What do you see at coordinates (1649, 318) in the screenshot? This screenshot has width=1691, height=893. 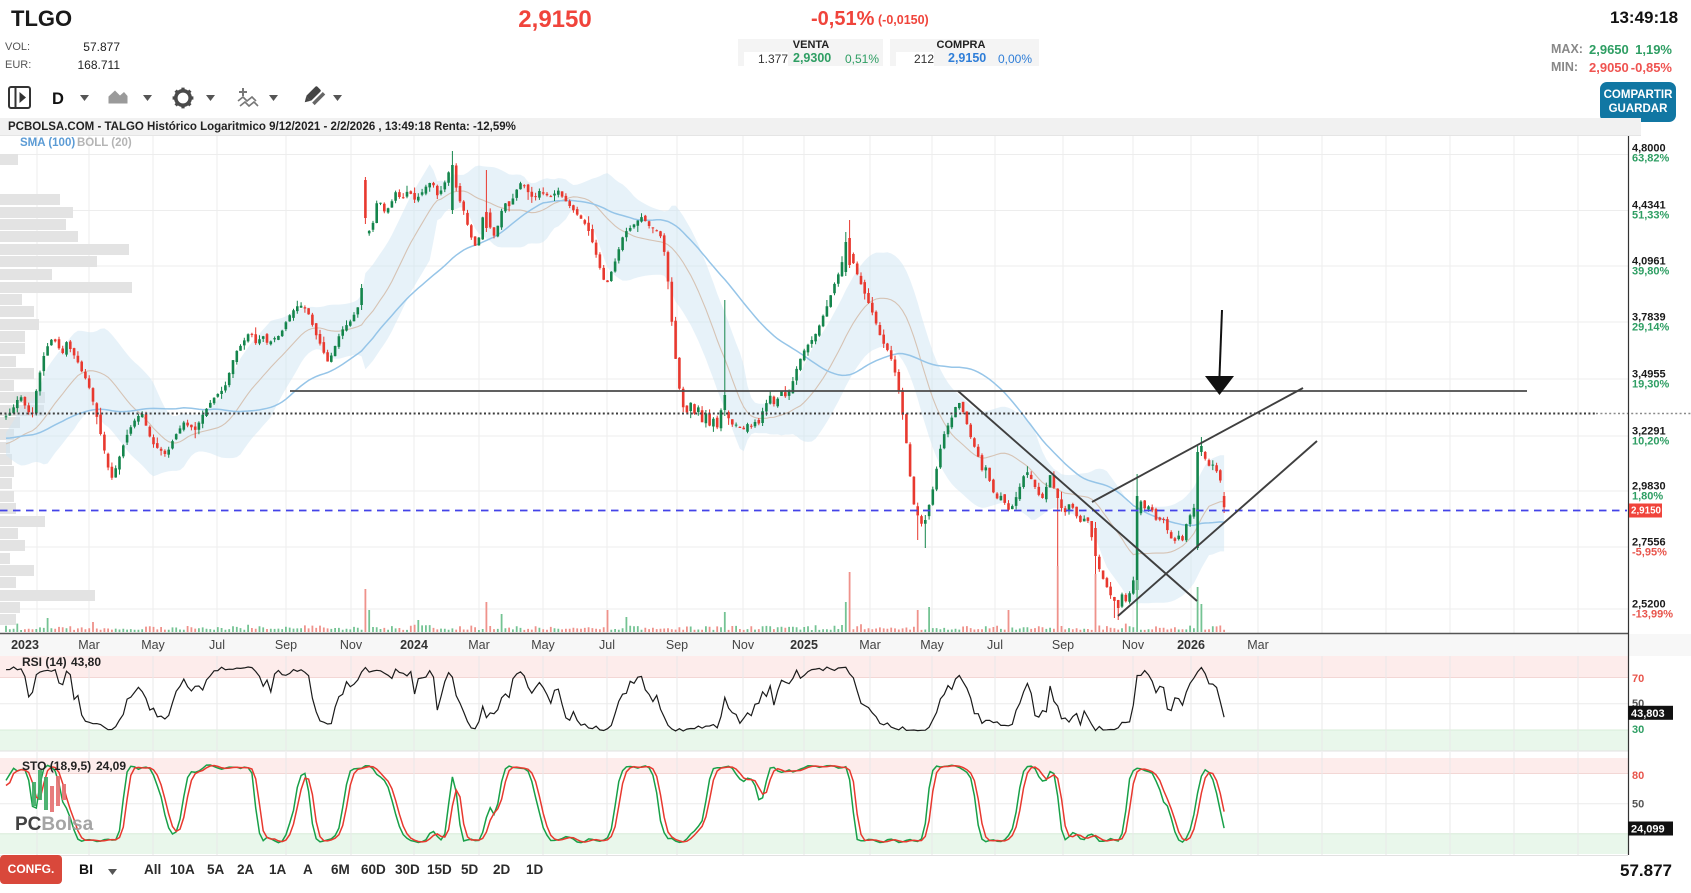 I see `svg-text: 3,7839` at bounding box center [1649, 318].